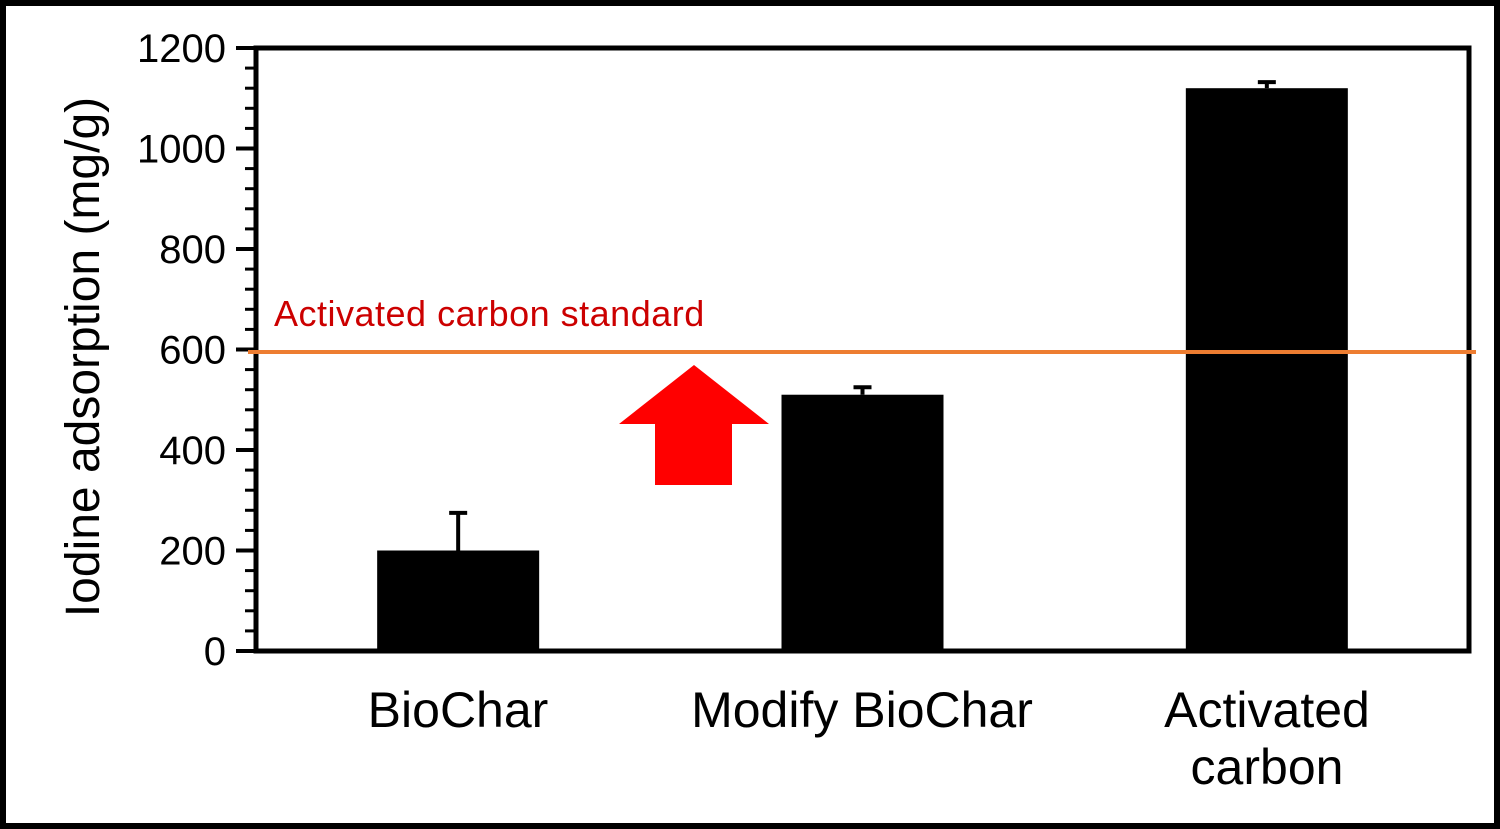 The image size is (1500, 829). I want to click on bar-activated-carbon, so click(1266, 369).